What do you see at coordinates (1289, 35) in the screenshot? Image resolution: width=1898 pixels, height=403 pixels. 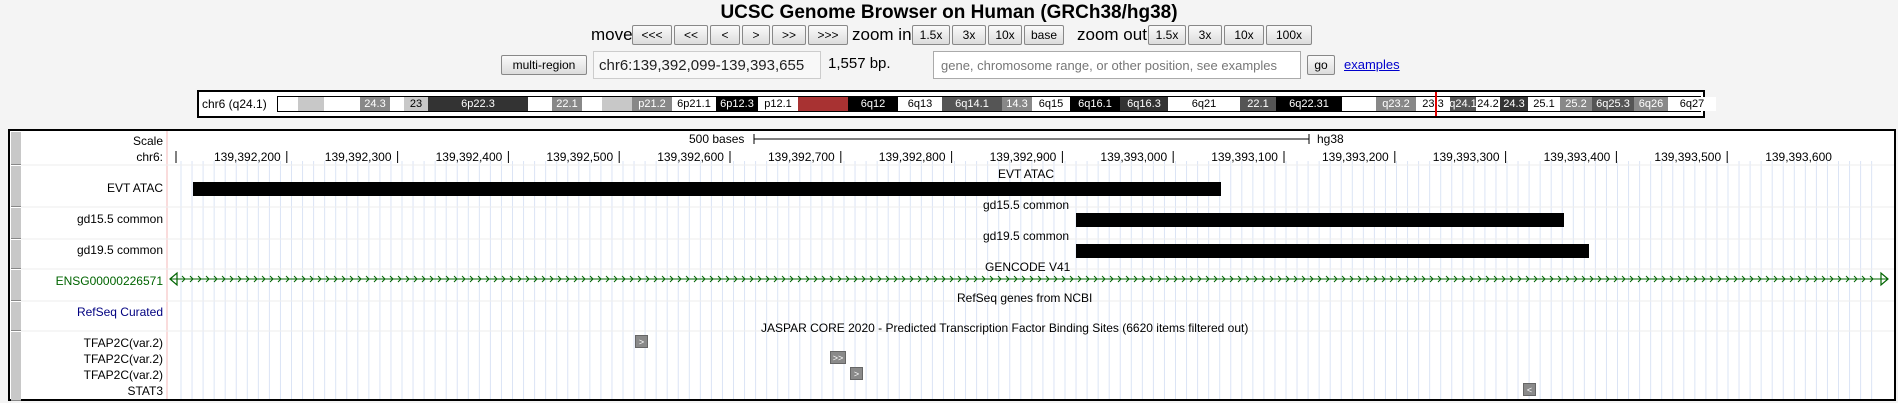 I see `zoom-out-100x-button: 100x` at bounding box center [1289, 35].